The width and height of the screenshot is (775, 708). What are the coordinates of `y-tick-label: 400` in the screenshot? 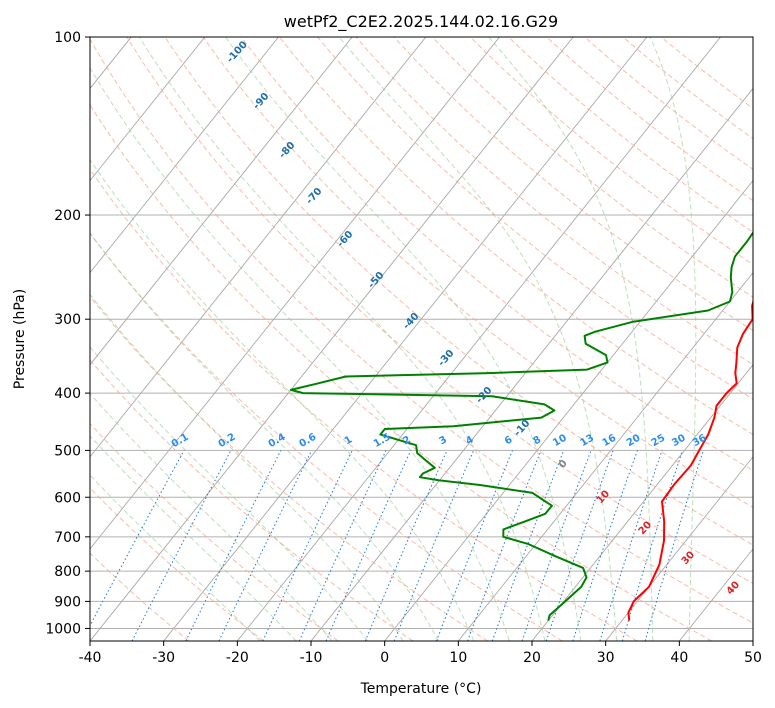 It's located at (67, 394).